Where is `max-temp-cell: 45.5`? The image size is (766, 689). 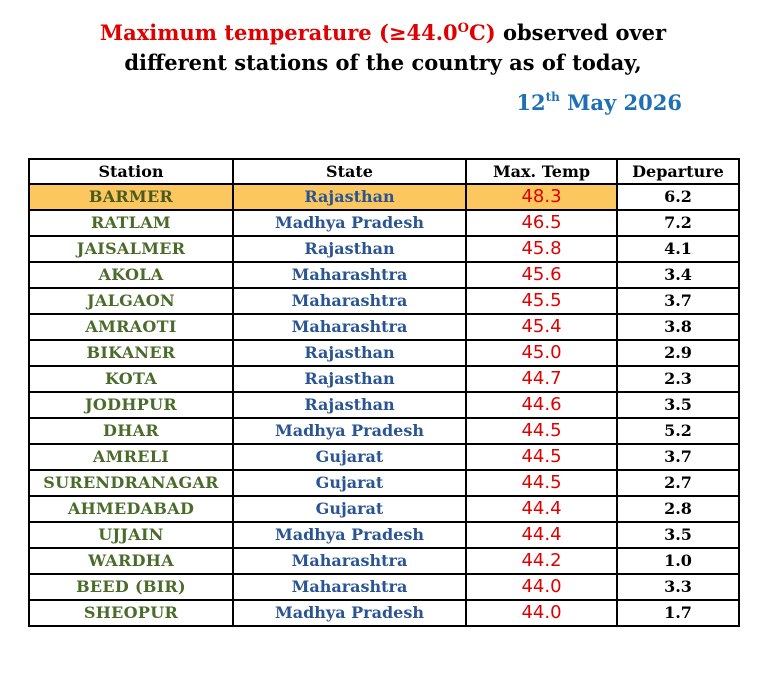 max-temp-cell: 45.5 is located at coordinates (541, 301).